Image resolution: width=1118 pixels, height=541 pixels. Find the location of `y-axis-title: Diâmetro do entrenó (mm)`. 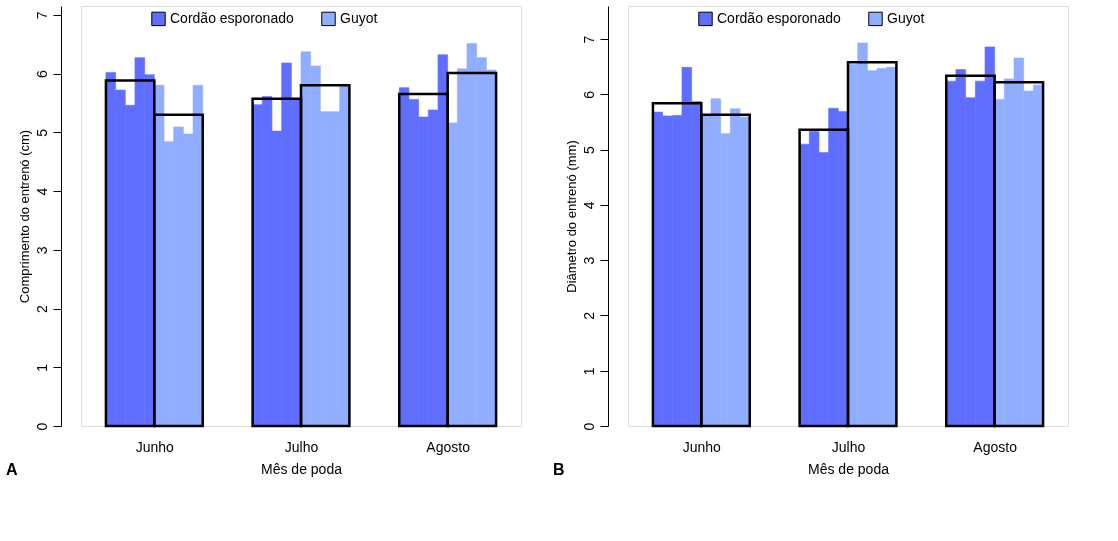

y-axis-title: Diâmetro do entrenó (mm) is located at coordinates (571, 216).